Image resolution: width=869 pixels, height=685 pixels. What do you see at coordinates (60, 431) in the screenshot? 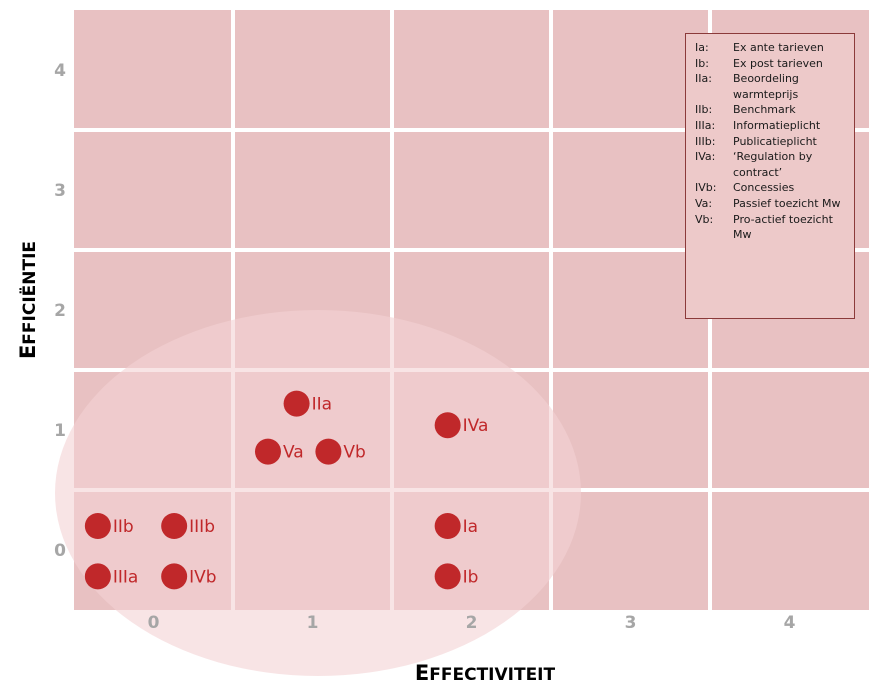
I see `y-tick-label: 1` at bounding box center [60, 431].